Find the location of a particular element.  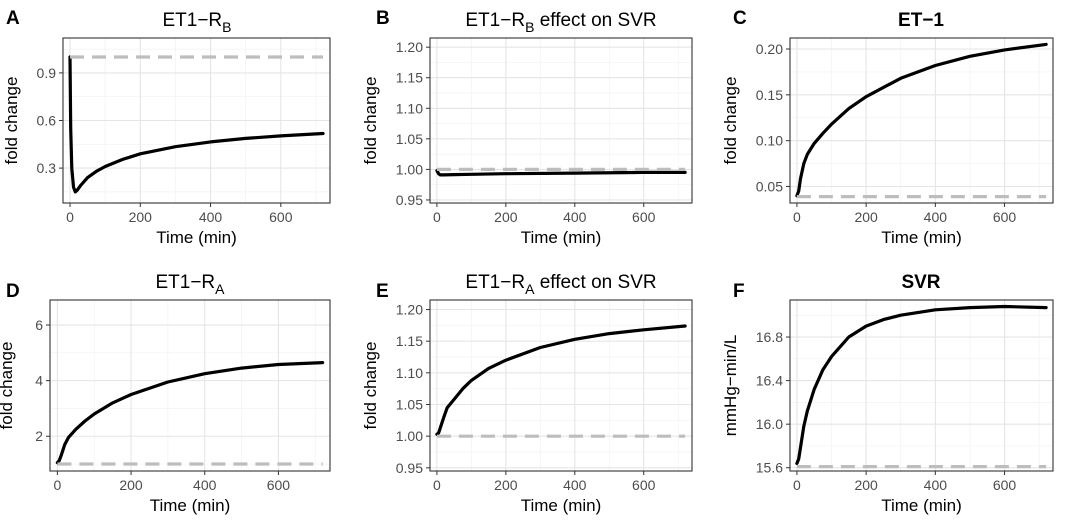

panel-letter: A is located at coordinates (13, 18).